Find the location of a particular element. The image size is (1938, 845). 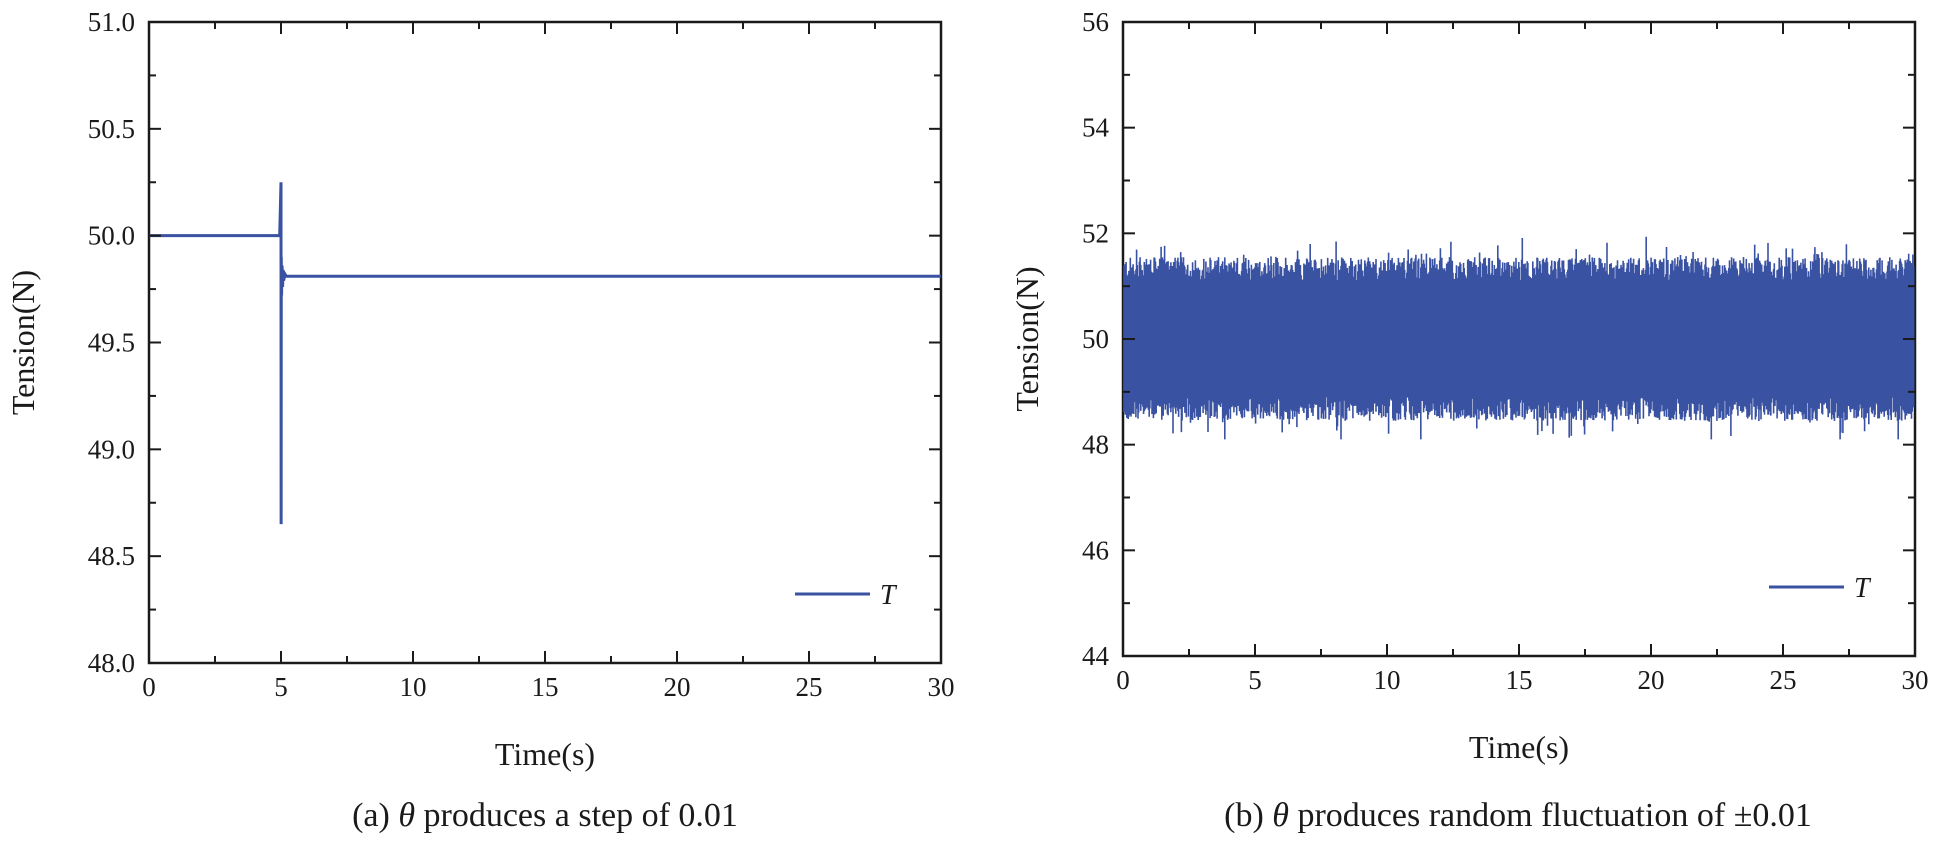

caption-prefix: (a) is located at coordinates (375, 815).